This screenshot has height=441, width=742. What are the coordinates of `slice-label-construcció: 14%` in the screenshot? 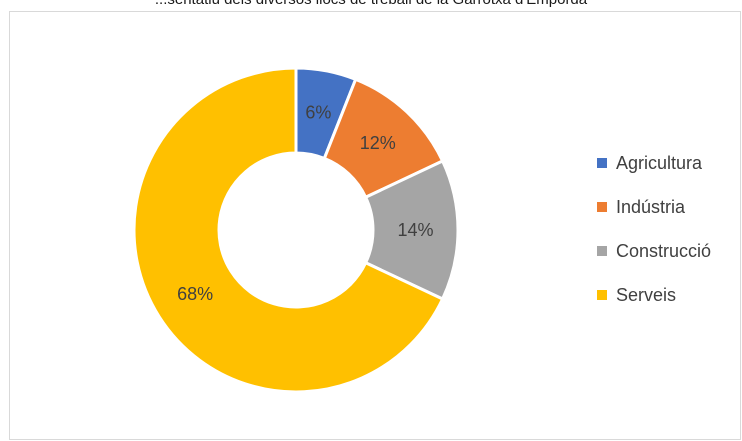 It's located at (415, 230).